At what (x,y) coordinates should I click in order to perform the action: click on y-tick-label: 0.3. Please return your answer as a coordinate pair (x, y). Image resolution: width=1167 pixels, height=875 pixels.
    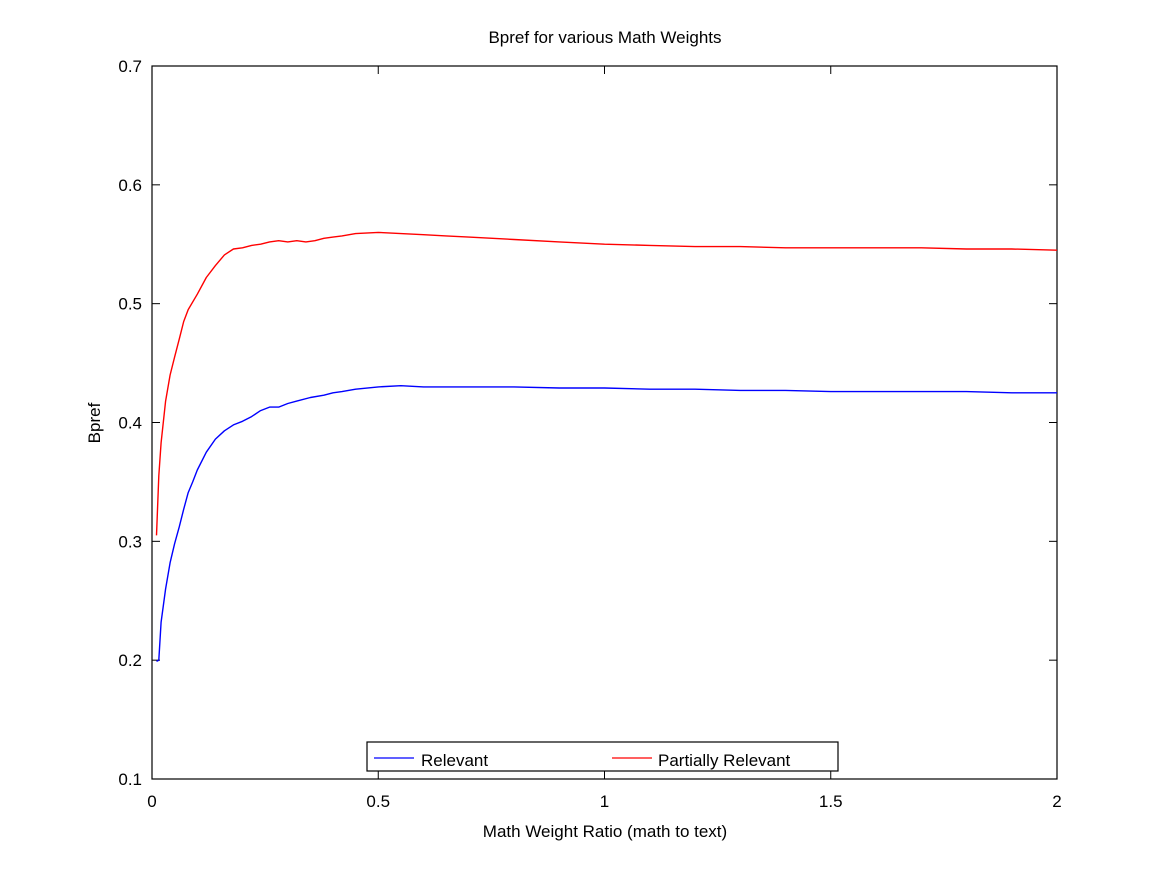
    Looking at the image, I should click on (130, 541).